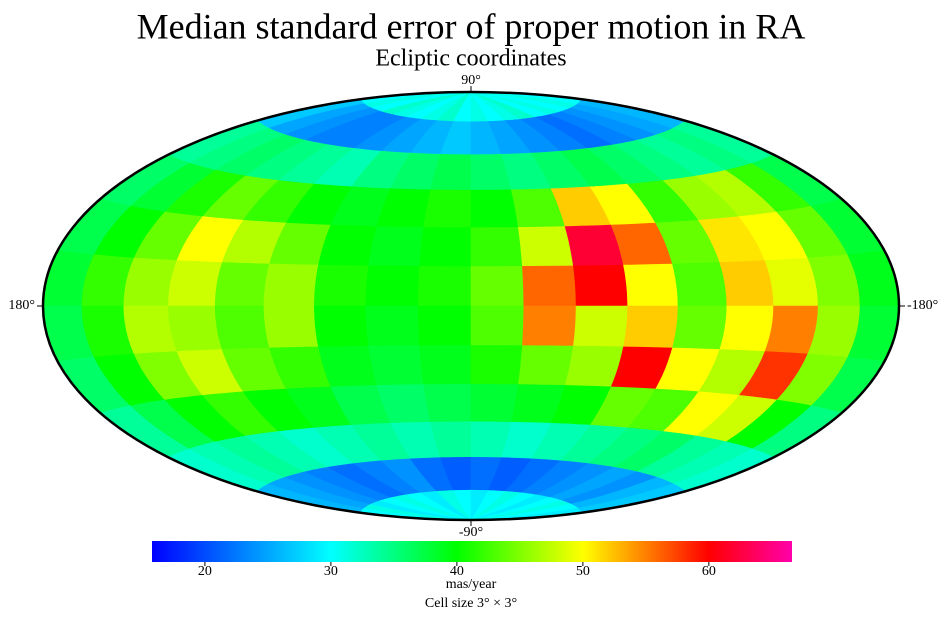 This screenshot has width=941, height=618. I want to click on colorbar-tick-label: 30, so click(331, 571).